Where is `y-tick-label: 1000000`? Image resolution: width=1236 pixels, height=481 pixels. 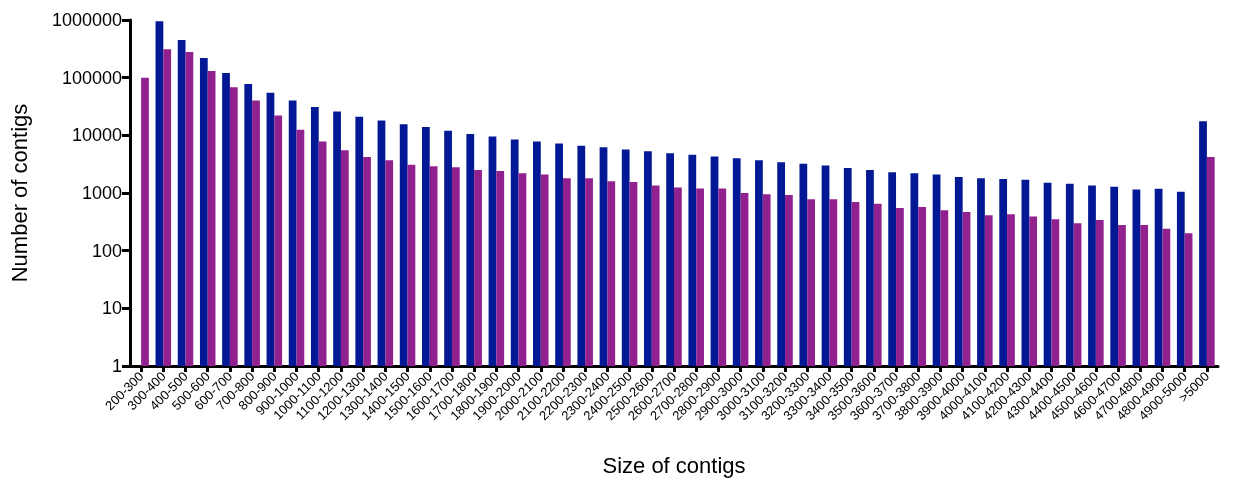
y-tick-label: 1000000 is located at coordinates (86, 20).